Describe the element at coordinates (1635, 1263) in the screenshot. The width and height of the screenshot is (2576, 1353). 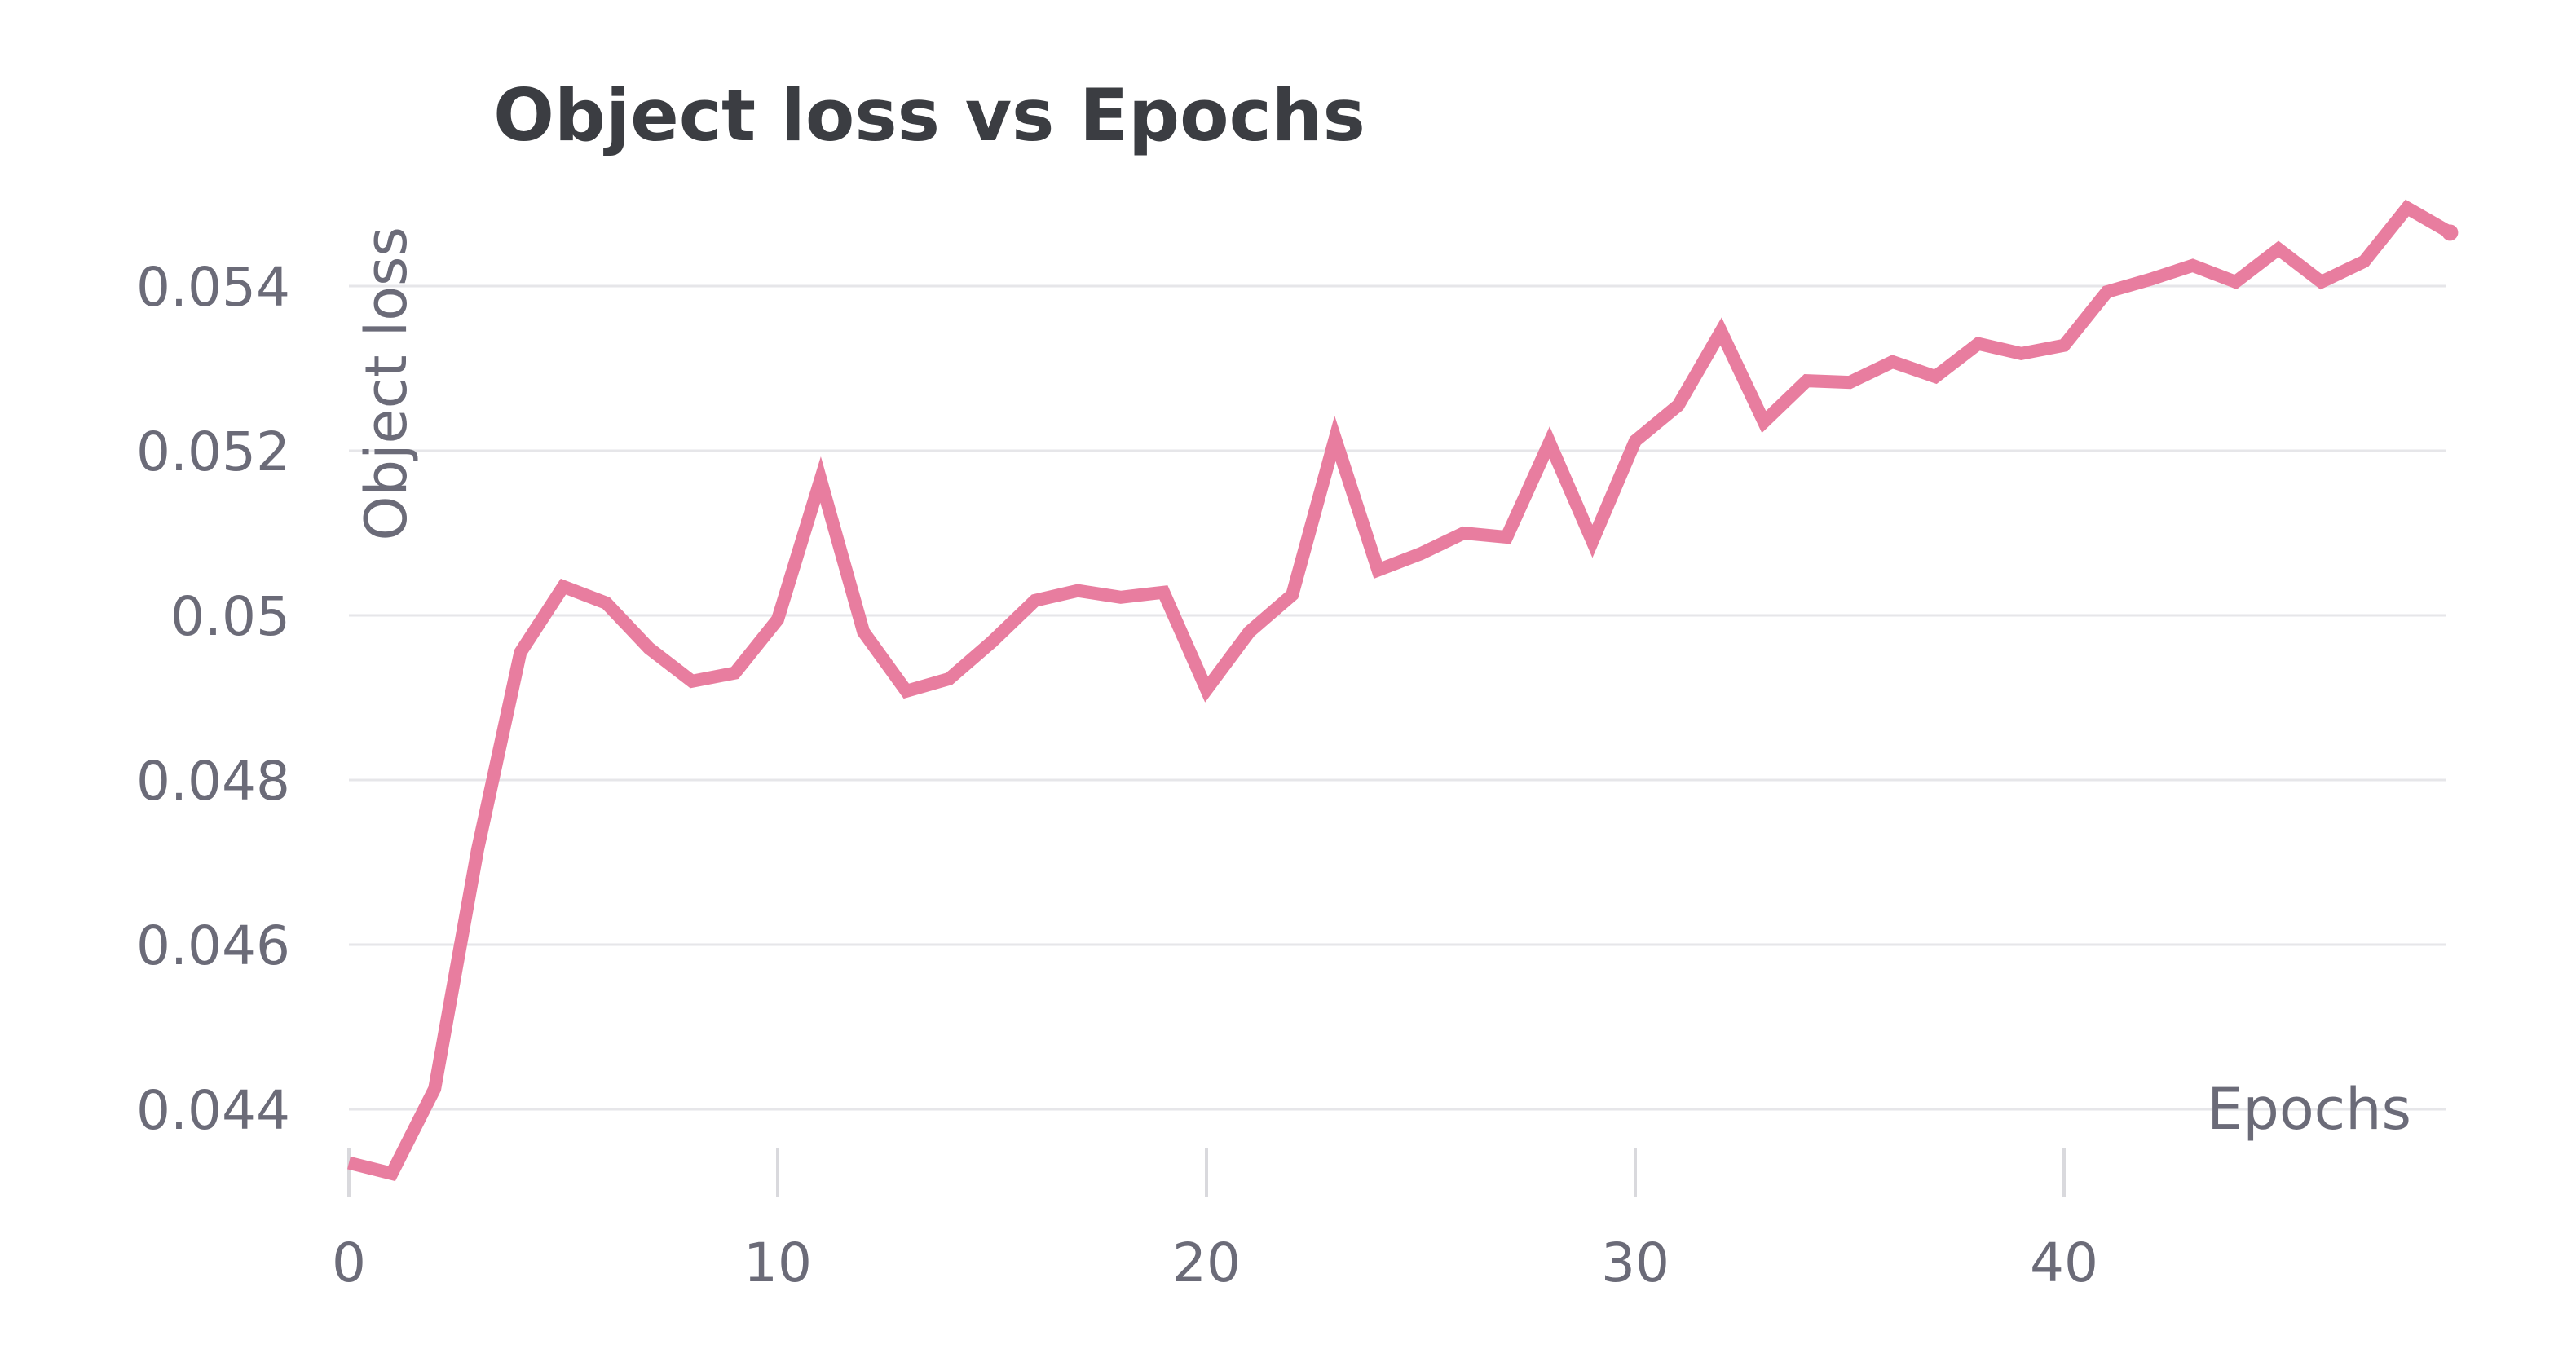
I see `x-tick-label: 30` at that location.